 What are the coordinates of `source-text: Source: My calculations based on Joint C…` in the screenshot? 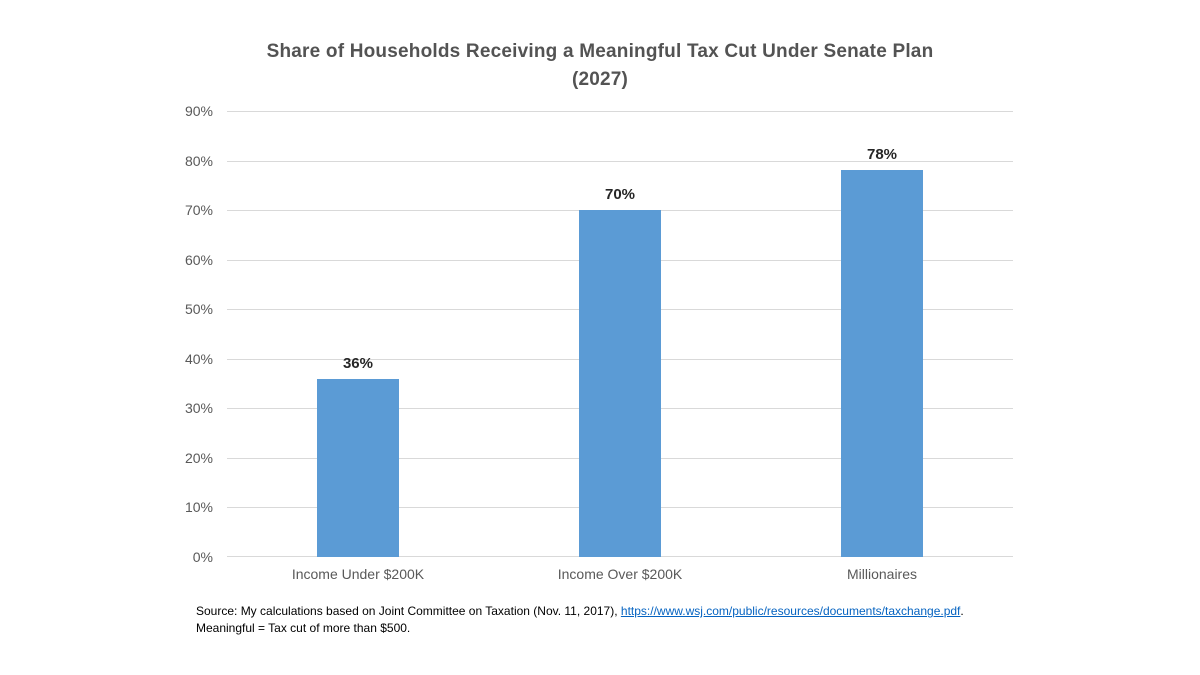 It's located at (408, 611).